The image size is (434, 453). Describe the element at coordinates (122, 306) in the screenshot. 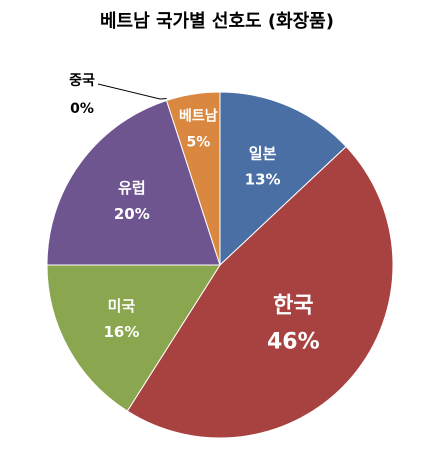

I see `slice-name-label: 미국` at that location.